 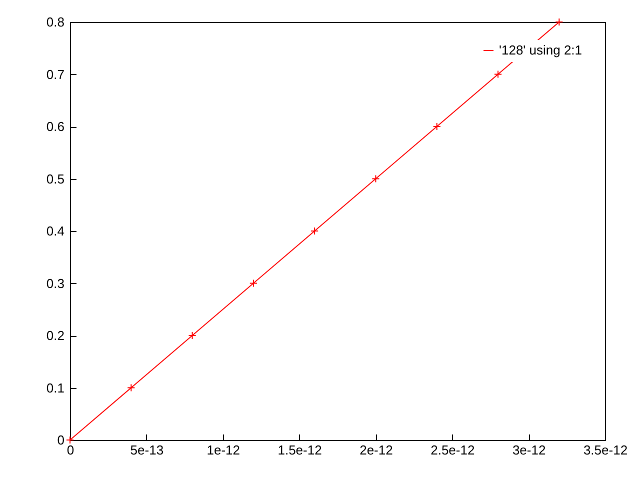 What do you see at coordinates (60, 440) in the screenshot?
I see `y-tick-label: 0` at bounding box center [60, 440].